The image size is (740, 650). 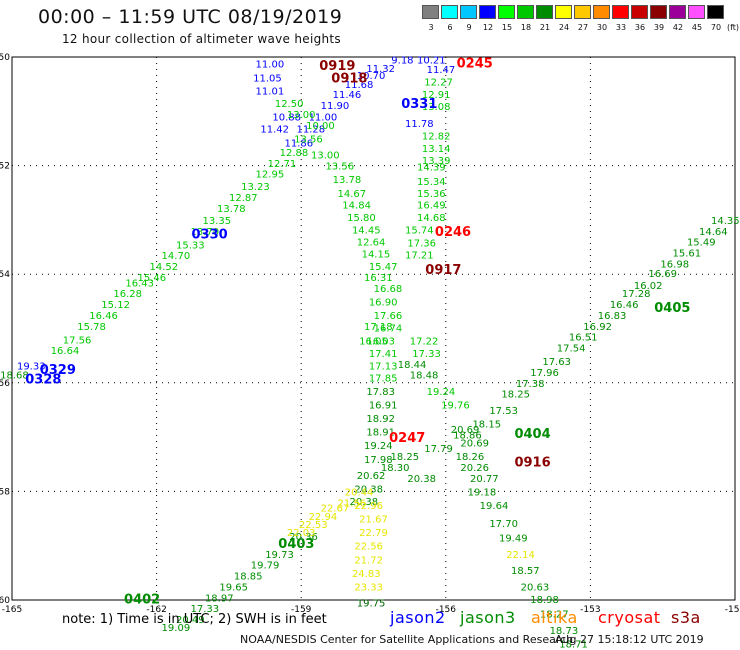 What do you see at coordinates (323, 517) in the screenshot?
I see `wave-height-point: 22.94` at bounding box center [323, 517].